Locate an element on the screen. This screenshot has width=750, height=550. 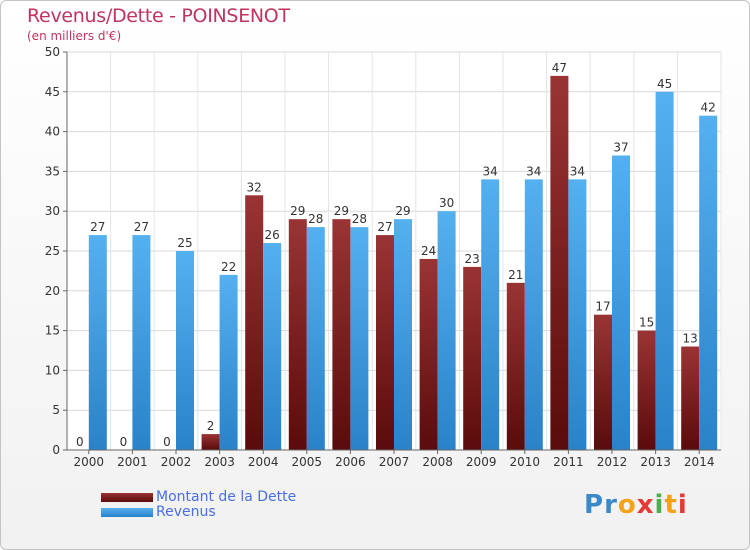
data-label-revenus: 22 is located at coordinates (228, 267).